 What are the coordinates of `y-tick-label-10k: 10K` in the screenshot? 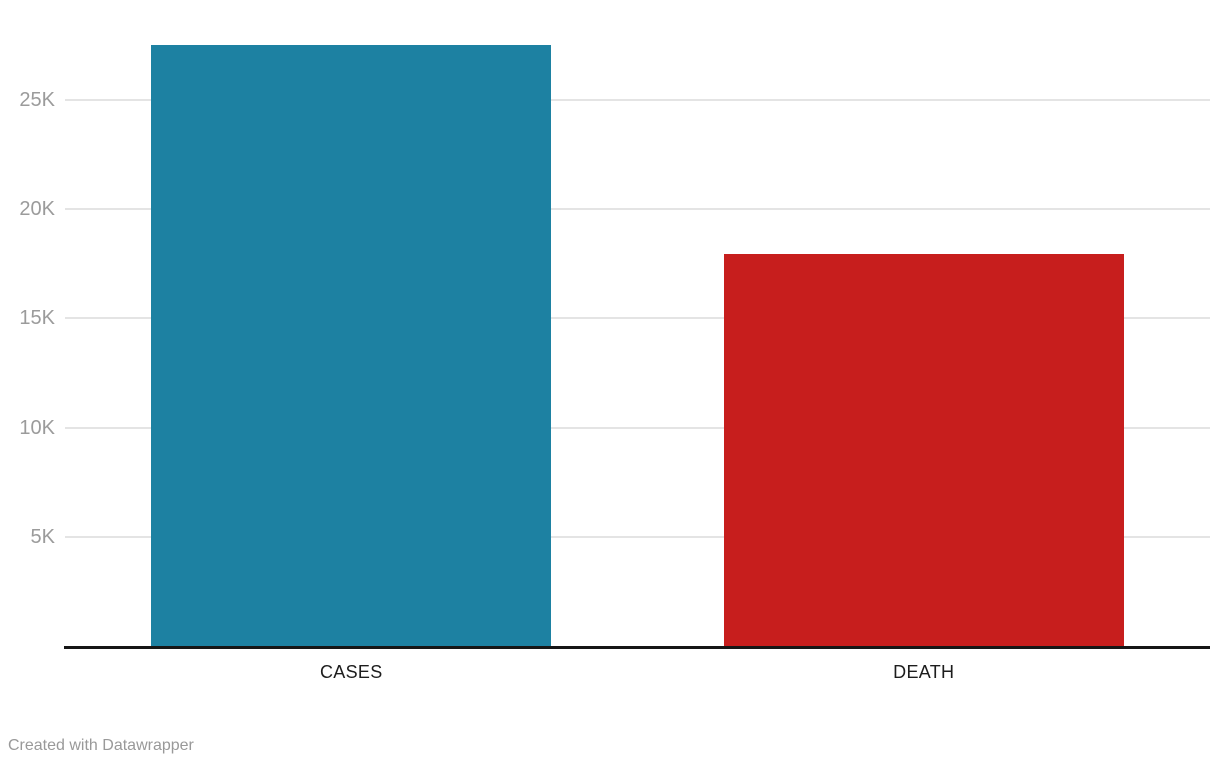 It's located at (37, 427).